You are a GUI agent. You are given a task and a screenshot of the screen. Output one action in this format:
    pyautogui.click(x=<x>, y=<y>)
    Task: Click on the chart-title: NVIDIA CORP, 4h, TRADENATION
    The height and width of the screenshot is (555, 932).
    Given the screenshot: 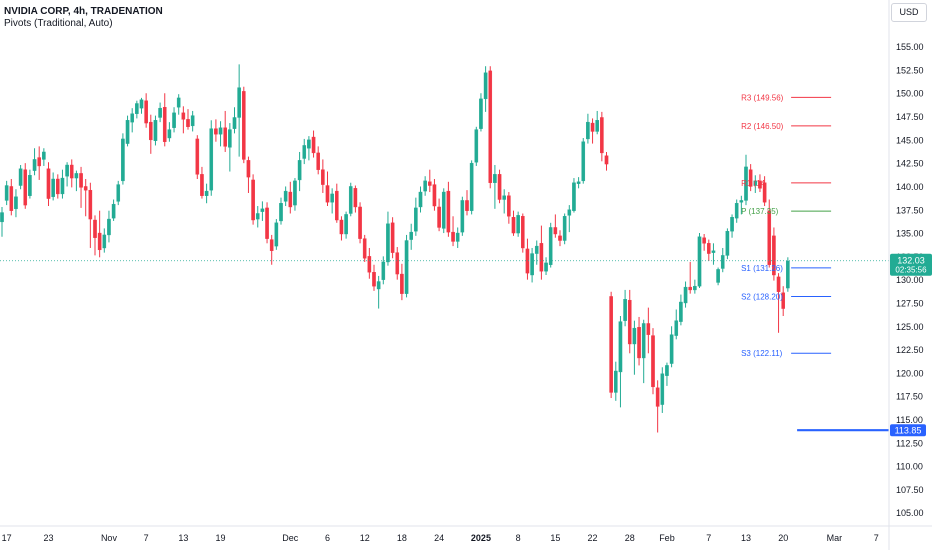 What is the action you would take?
    pyautogui.click(x=83, y=11)
    